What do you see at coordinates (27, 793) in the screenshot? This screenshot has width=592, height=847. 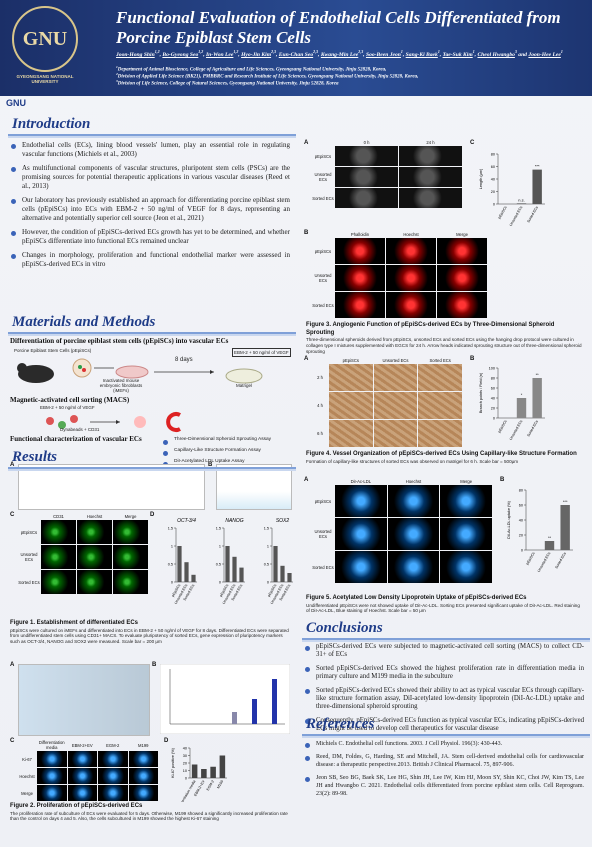 I see `row-label: Merge` at bounding box center [27, 793].